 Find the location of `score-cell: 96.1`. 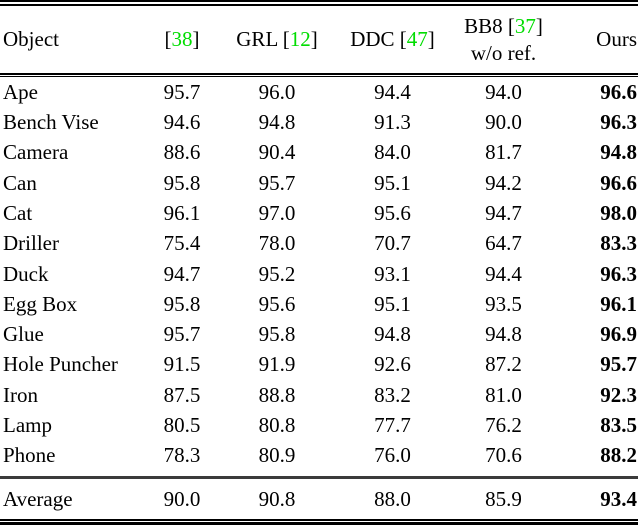

score-cell: 96.1 is located at coordinates (182, 212).